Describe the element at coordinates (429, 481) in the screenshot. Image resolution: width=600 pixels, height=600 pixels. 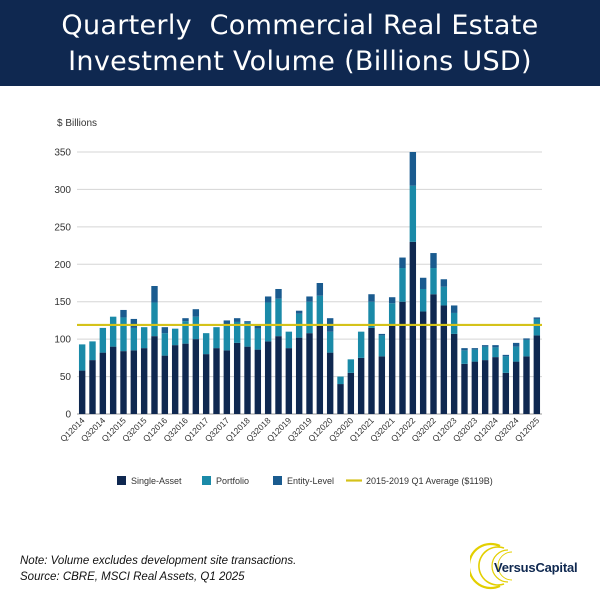
I see `legend-label: 2015-2019 Q1 Average ($119B)` at that location.